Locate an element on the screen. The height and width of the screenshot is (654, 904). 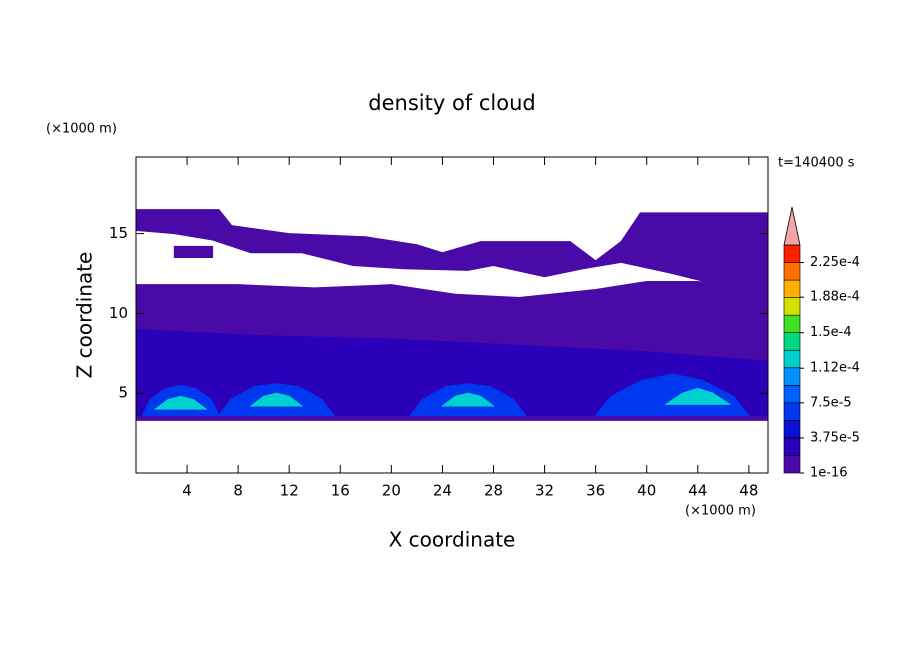
colorbar-tick-label: 2.25e-4 is located at coordinates (835, 262).